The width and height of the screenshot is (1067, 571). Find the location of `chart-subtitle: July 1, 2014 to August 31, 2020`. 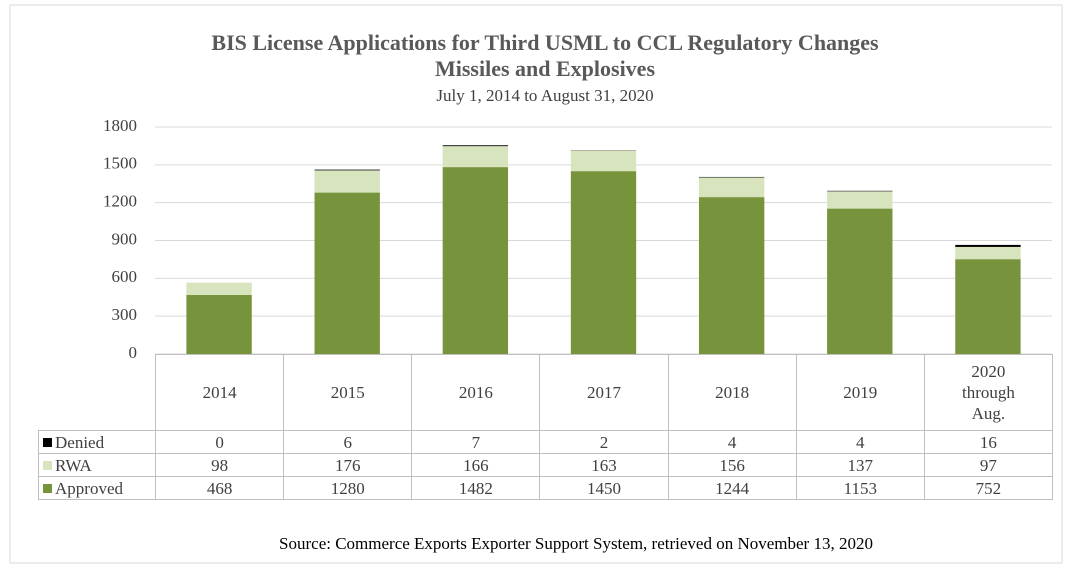

chart-subtitle: July 1, 2014 to August 31, 2020 is located at coordinates (544, 95).